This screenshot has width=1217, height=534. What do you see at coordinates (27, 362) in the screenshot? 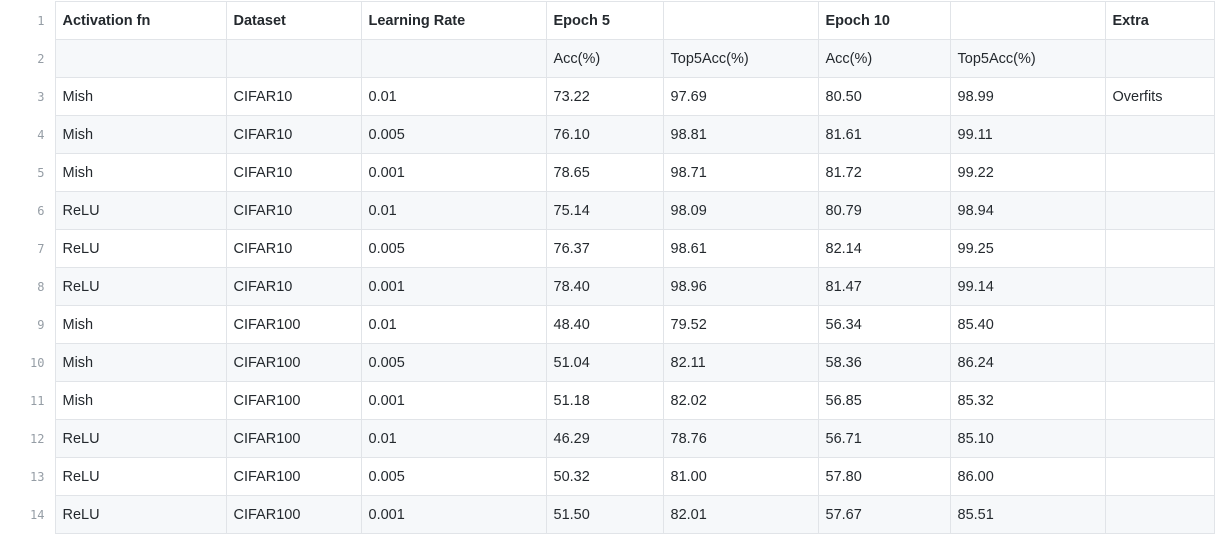
I see `line-number: 10` at bounding box center [27, 362].